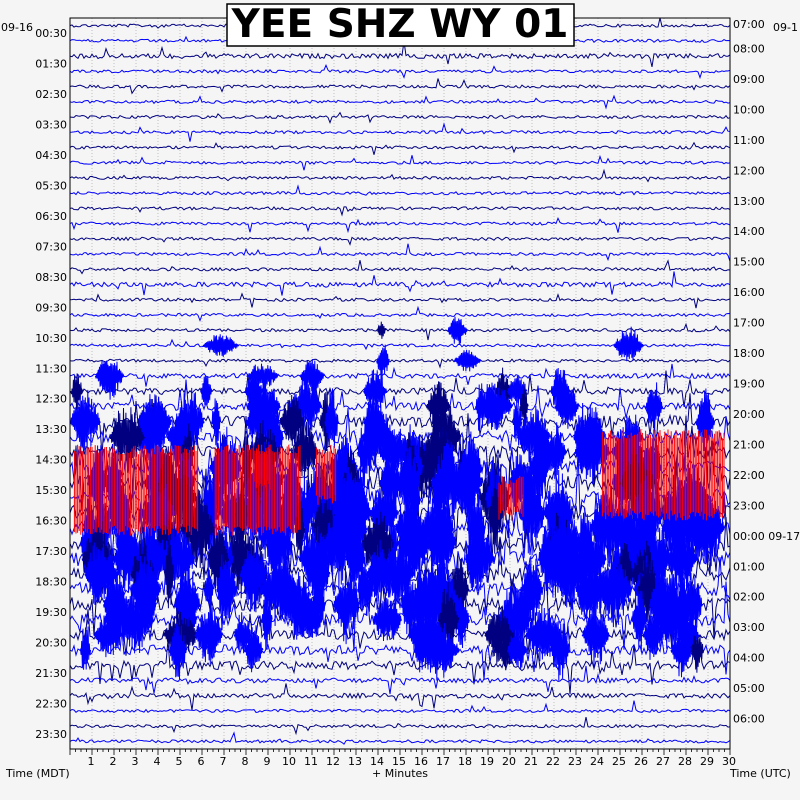 The height and width of the screenshot is (800, 800). I want to click on x-tick-label: 26, so click(641, 761).